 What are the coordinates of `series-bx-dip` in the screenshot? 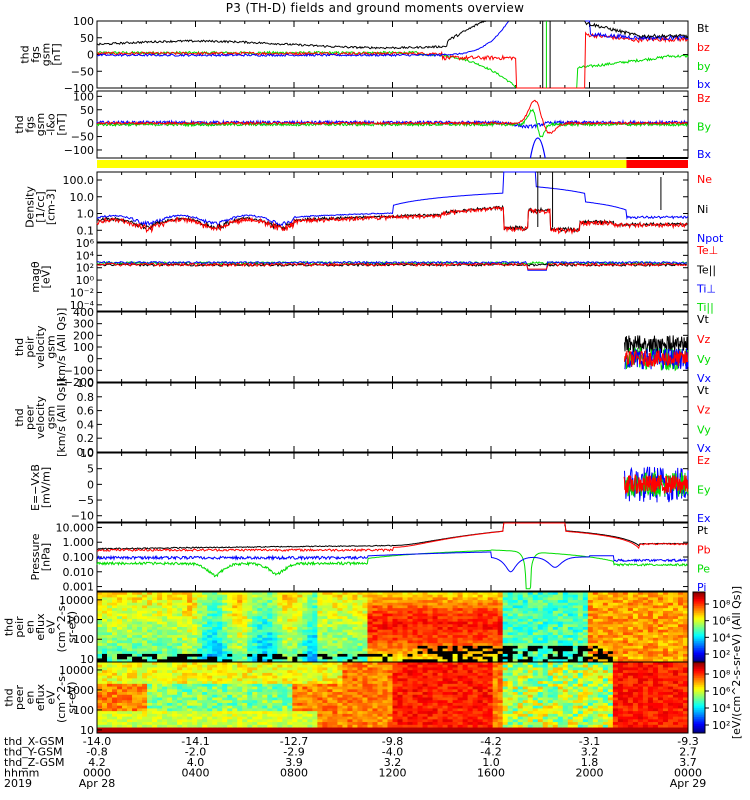 It's located at (537, 148).